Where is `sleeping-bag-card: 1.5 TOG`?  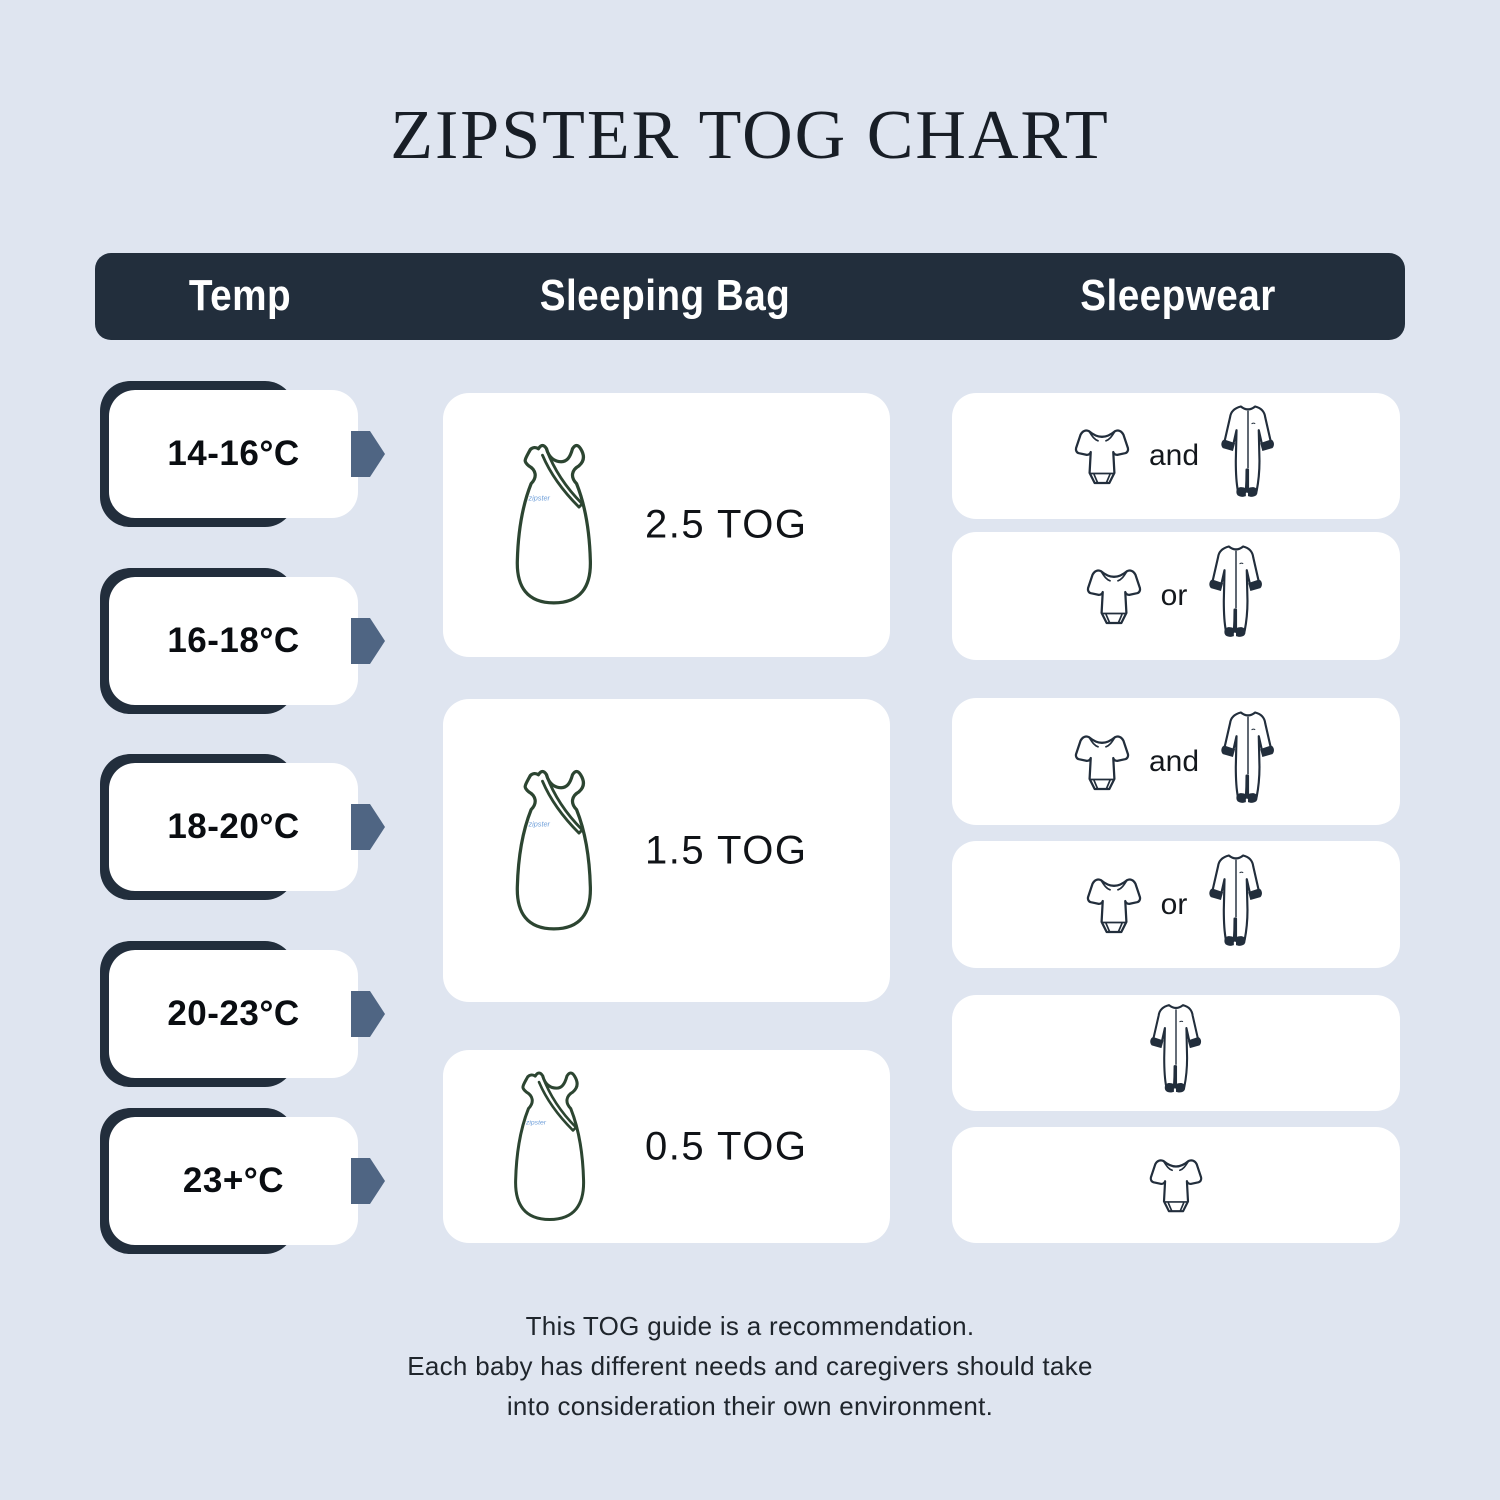
sleeping-bag-card: 1.5 TOG is located at coordinates (666, 850).